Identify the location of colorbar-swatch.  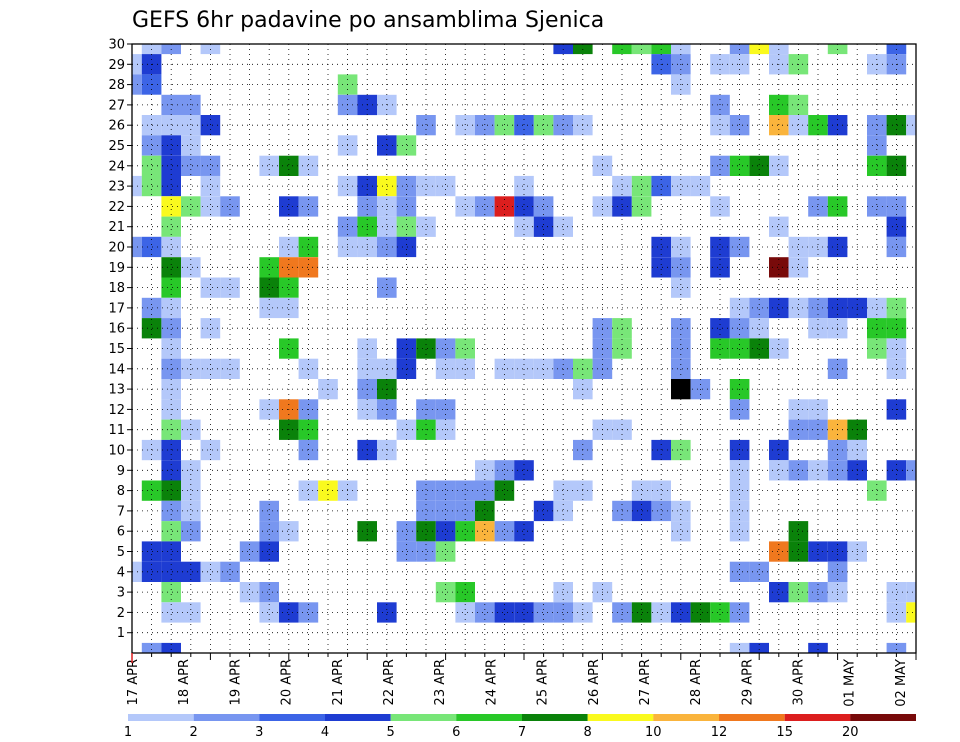
(620, 717).